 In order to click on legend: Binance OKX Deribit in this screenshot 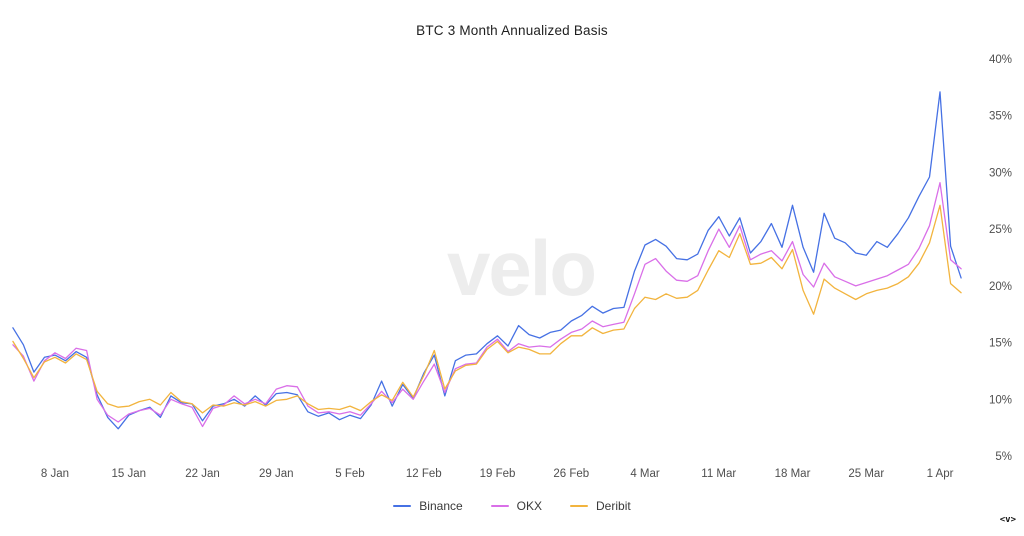, I will do `click(512, 506)`.